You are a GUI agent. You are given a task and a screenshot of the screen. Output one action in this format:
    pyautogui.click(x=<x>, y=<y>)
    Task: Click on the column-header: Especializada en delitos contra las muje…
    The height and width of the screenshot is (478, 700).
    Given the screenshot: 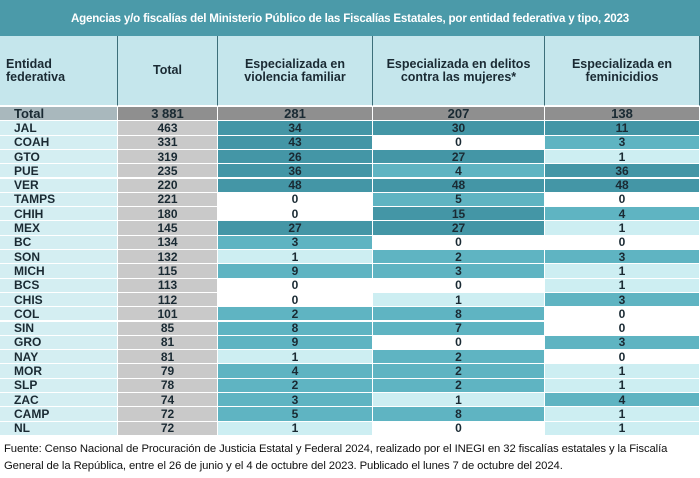 What is the action you would take?
    pyautogui.click(x=459, y=71)
    